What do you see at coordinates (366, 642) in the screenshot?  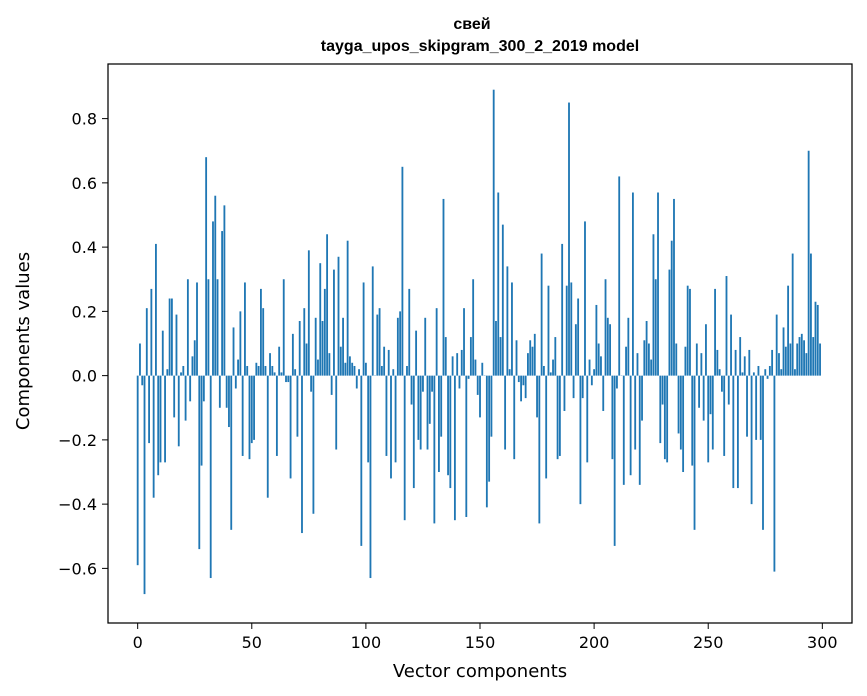 I see `x-tick-label: 100` at bounding box center [366, 642].